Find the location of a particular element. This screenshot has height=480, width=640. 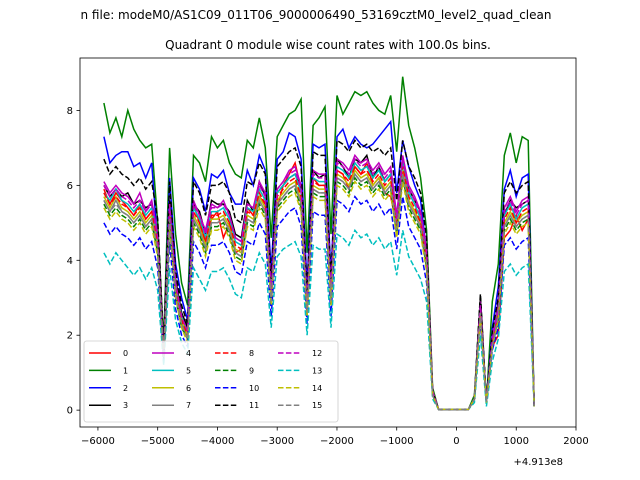

x-tick-label: 1000 is located at coordinates (516, 441).